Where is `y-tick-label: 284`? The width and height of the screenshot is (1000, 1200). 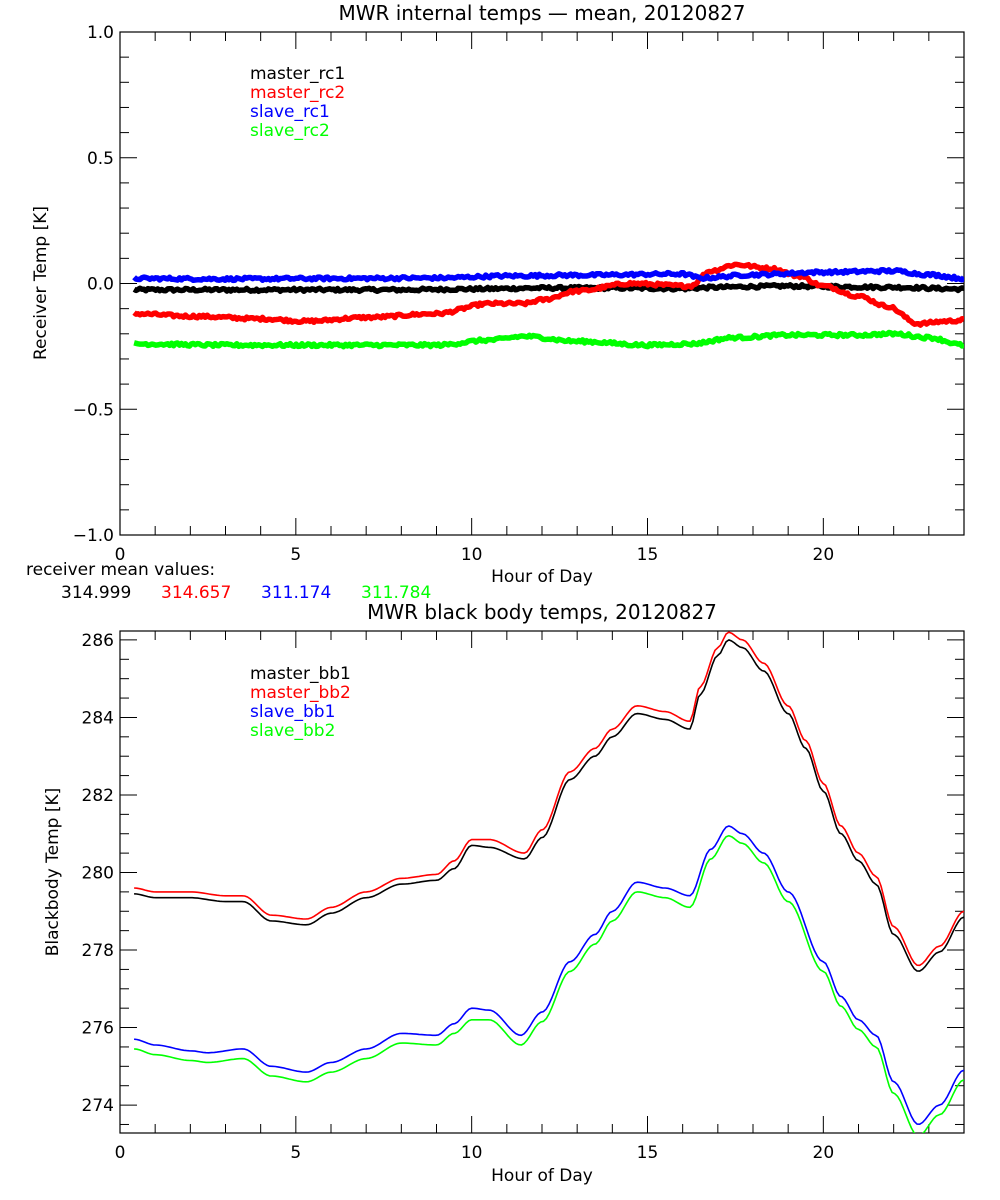
y-tick-label: 284 is located at coordinates (98, 718).